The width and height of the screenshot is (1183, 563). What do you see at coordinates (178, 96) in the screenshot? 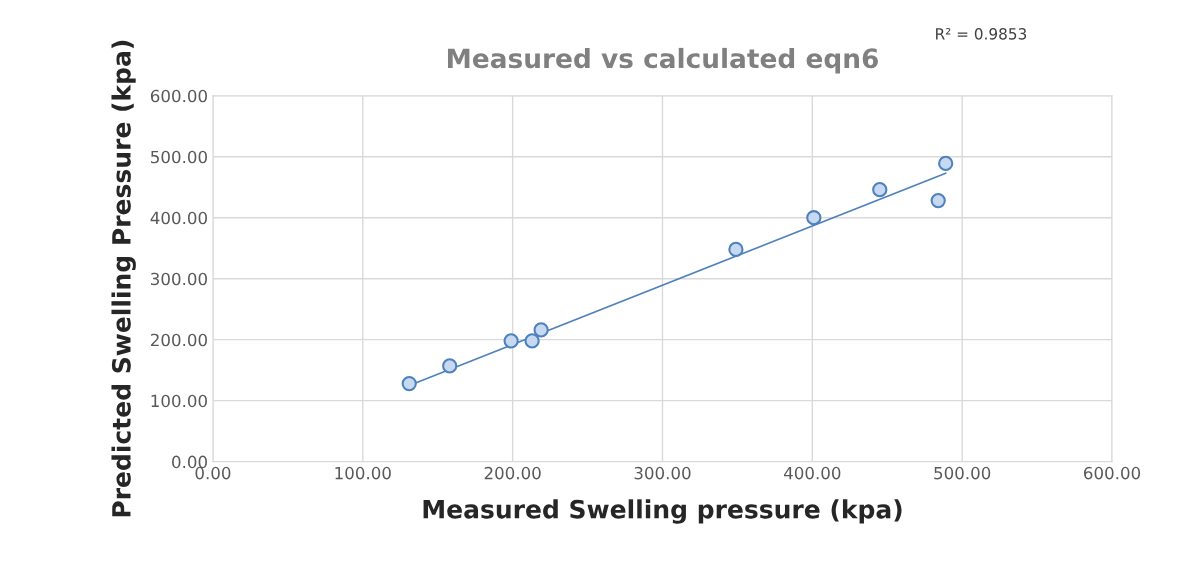
I see `y-tick-label: 600.00` at bounding box center [178, 96].